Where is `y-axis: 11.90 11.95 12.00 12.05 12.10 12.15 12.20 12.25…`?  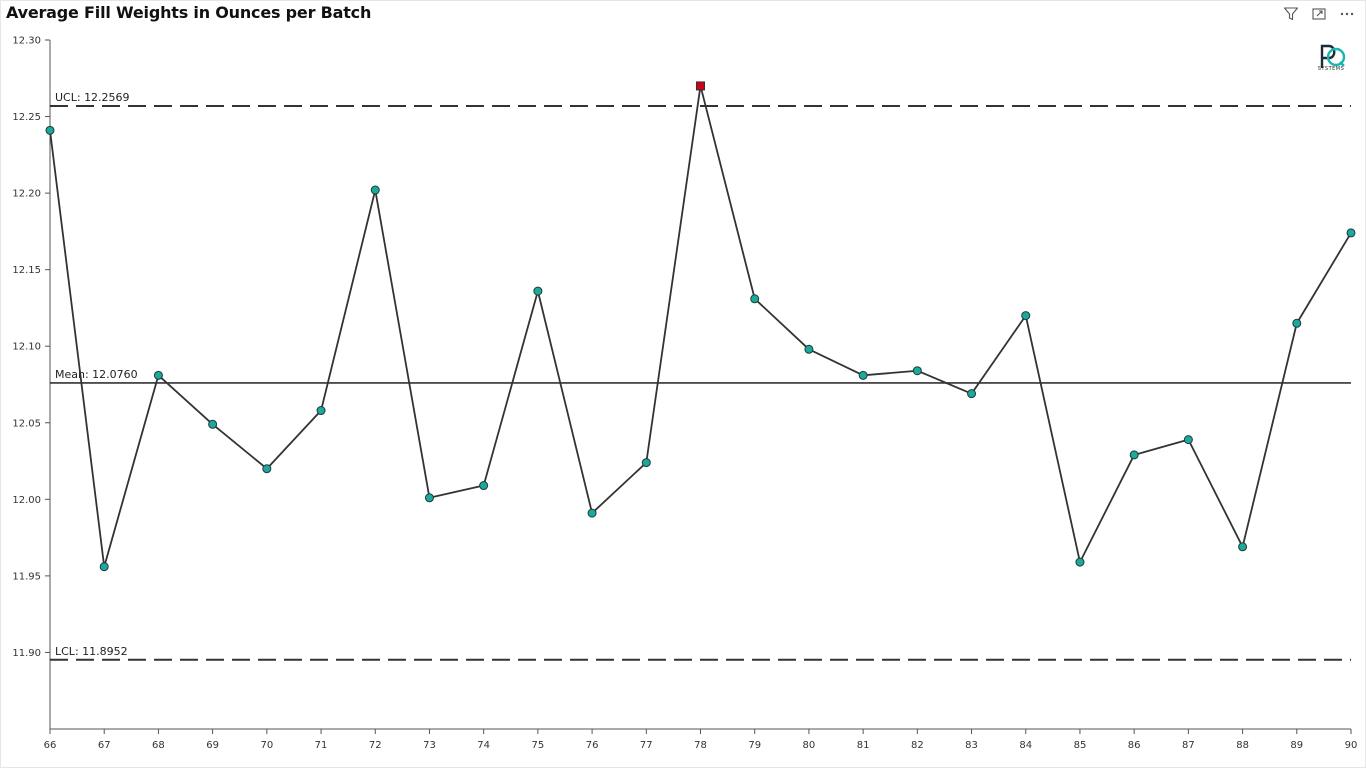
y-axis: 11.90 11.95 12.00 12.05 12.10 12.15 12.20 12.25… is located at coordinates (31, 382).